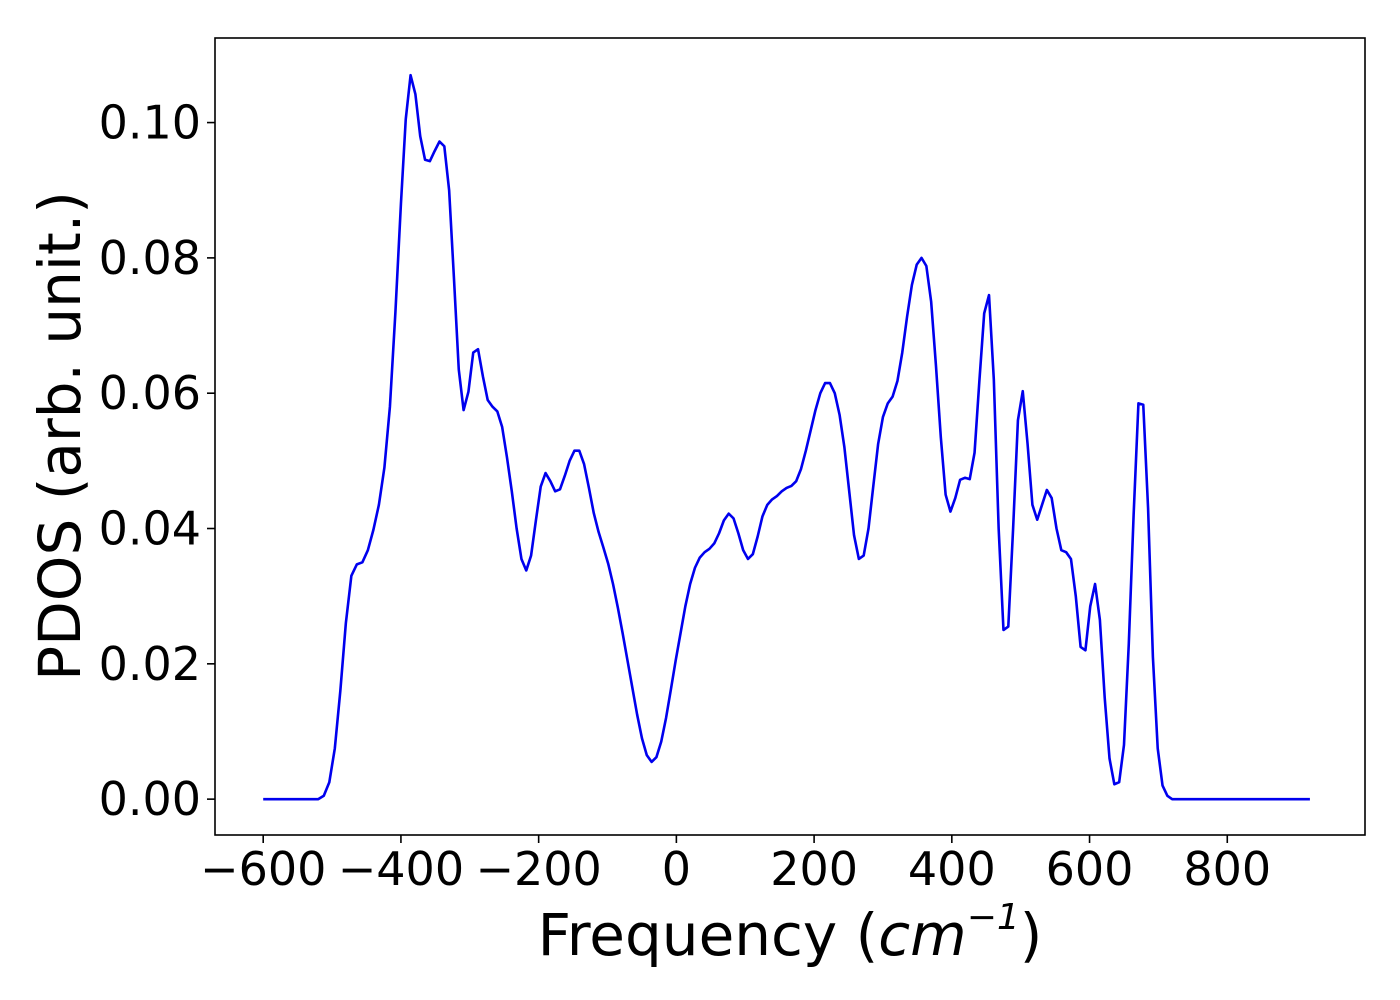 Image resolution: width=1400 pixels, height=1000 pixels. What do you see at coordinates (60, 436) in the screenshot?
I see `y-axis-label: PDOS (arb. unit.)` at bounding box center [60, 436].